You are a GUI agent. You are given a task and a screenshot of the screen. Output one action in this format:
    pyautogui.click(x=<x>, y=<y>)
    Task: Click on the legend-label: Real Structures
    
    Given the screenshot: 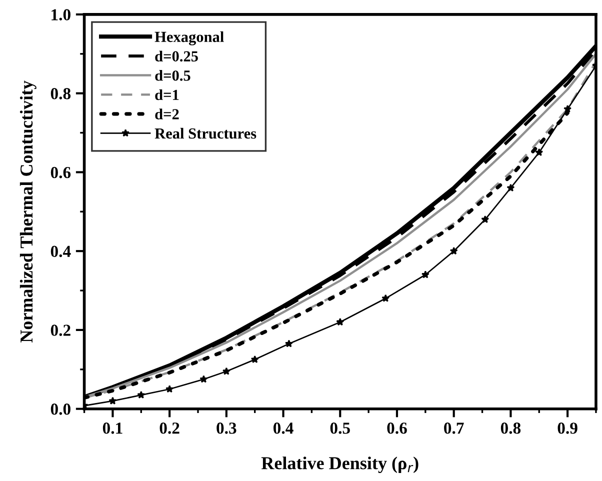 What is the action you would take?
    pyautogui.click(x=205, y=133)
    